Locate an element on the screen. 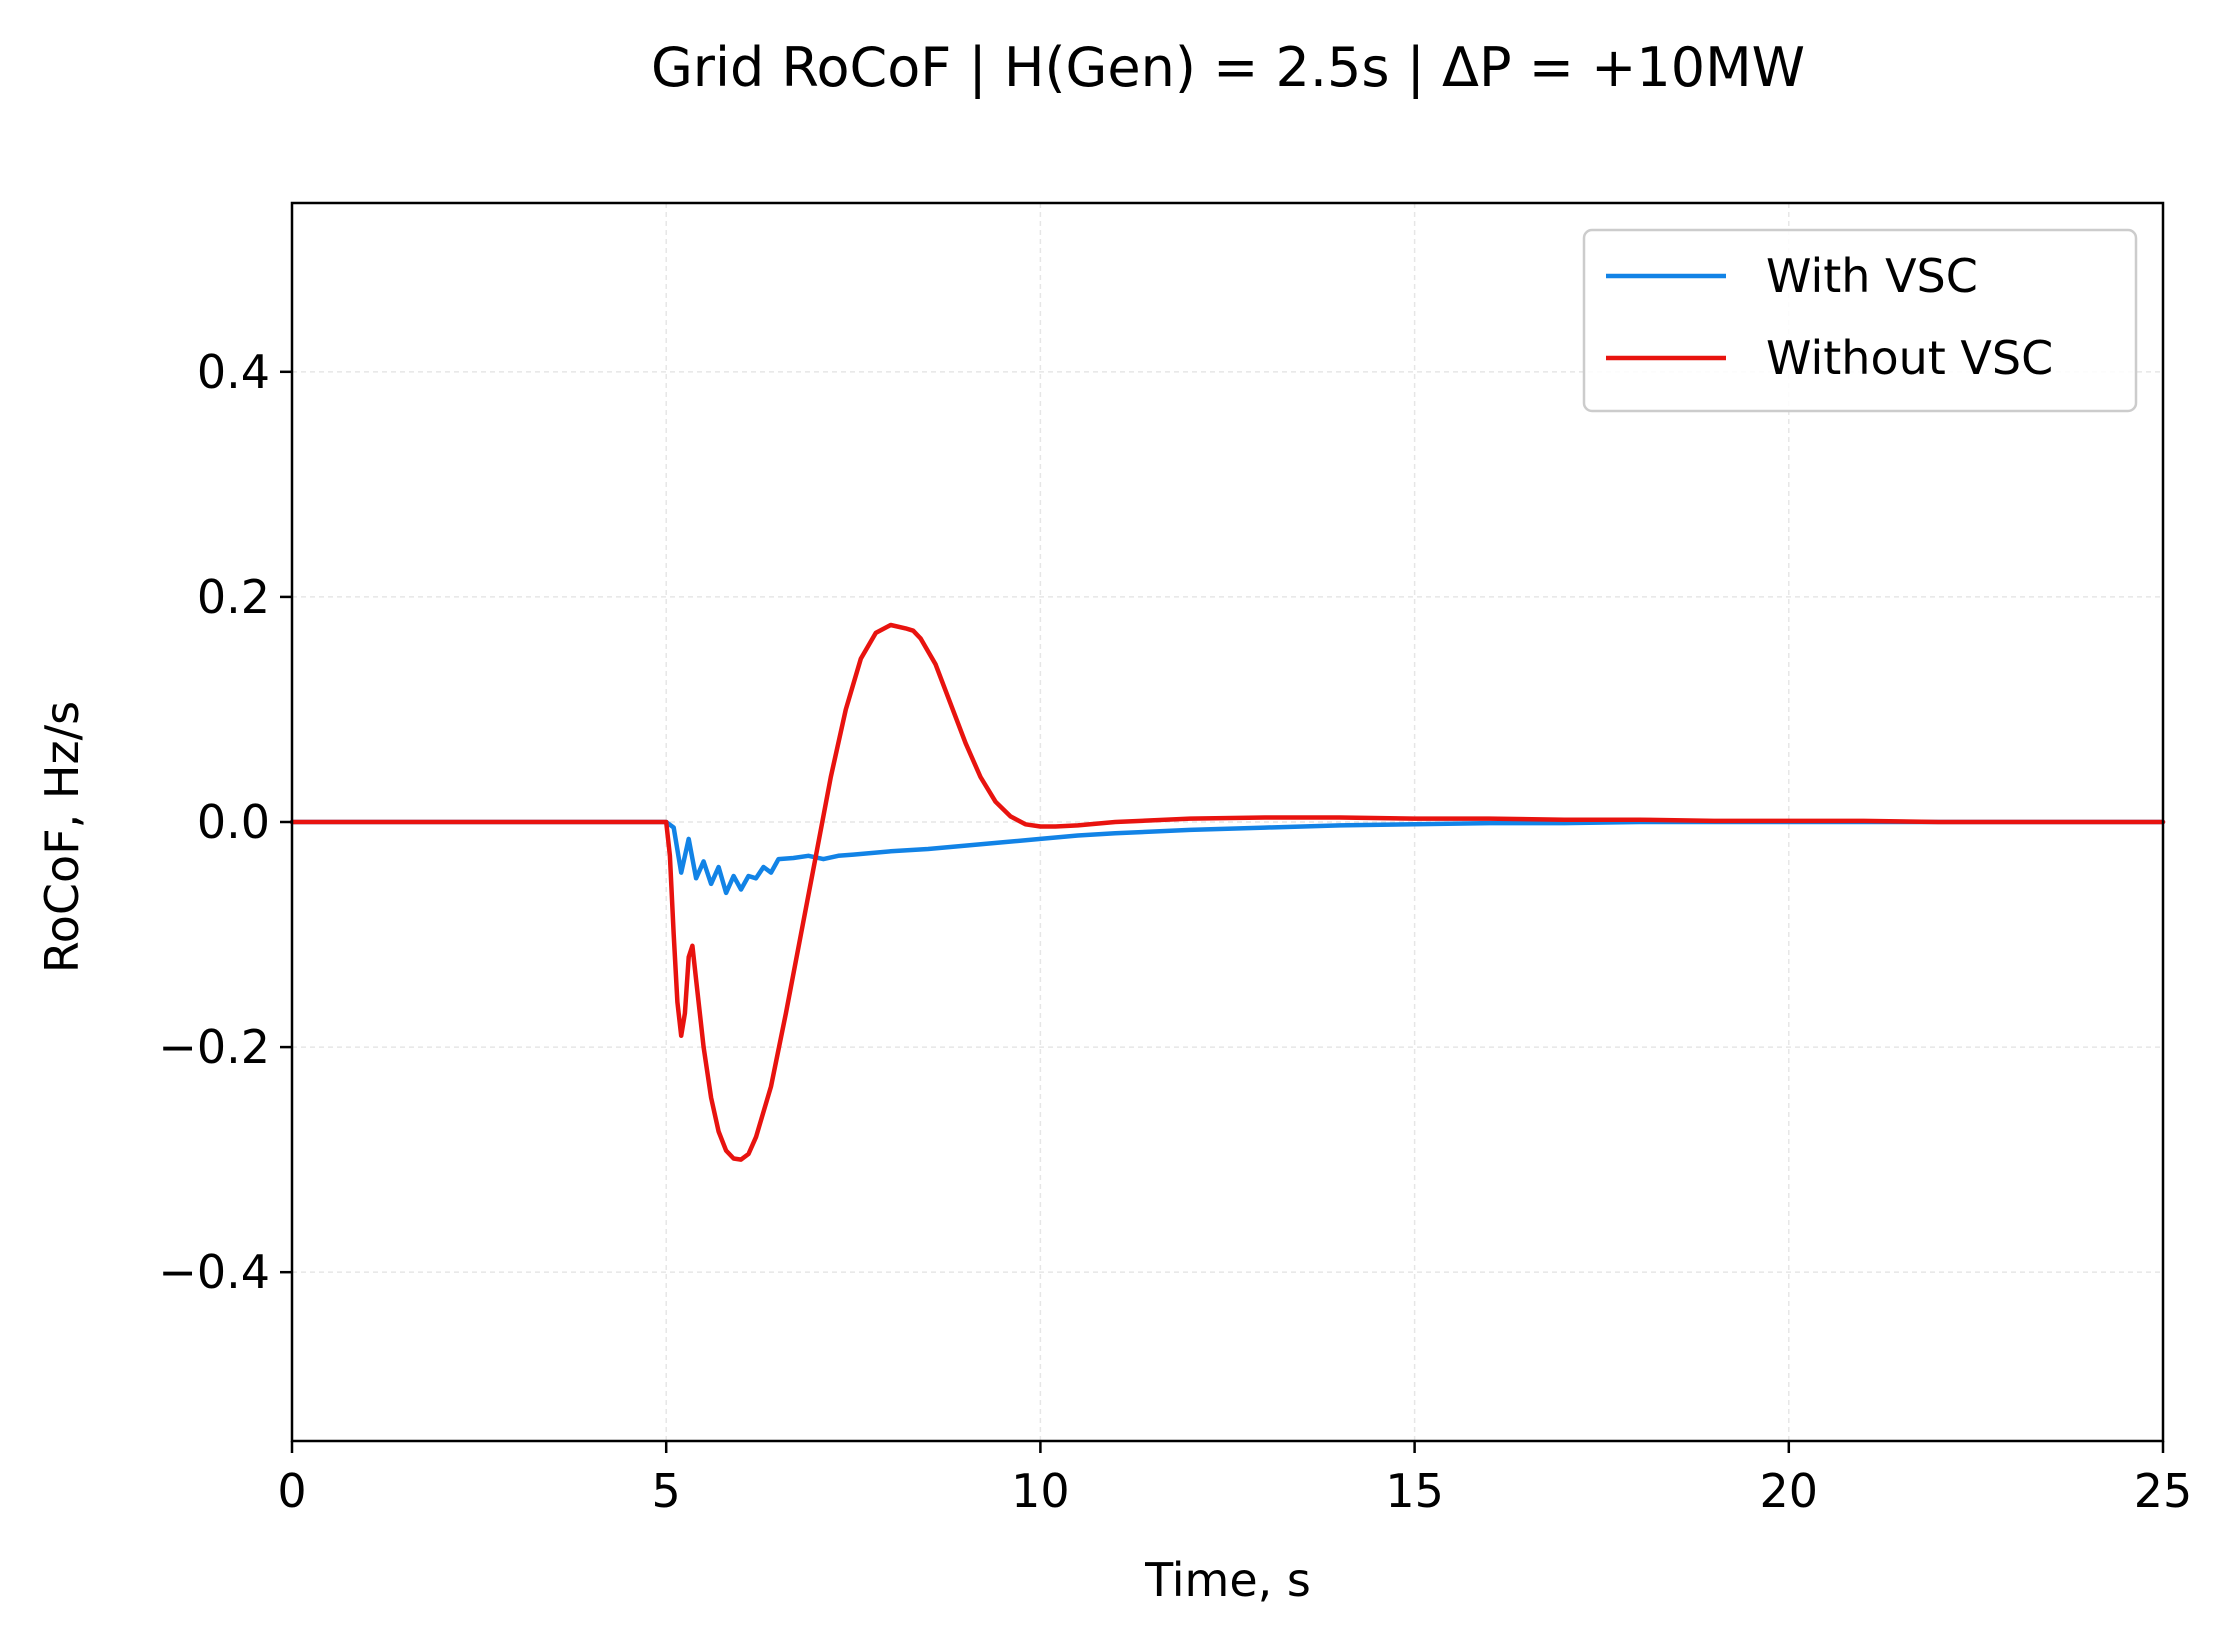 The image size is (2225, 1642). y-tick-label: −0.2 is located at coordinates (214, 1047).